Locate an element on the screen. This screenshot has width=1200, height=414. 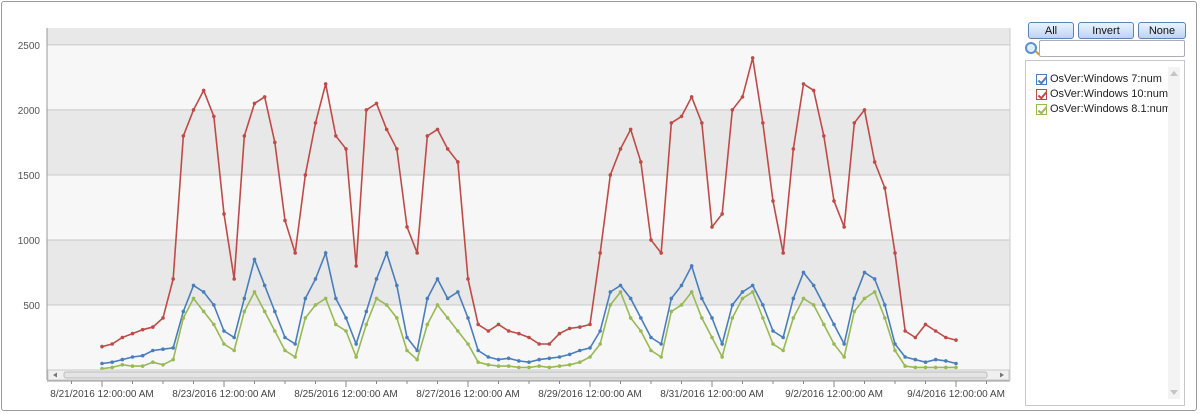
series-item-windows-10: OsVer:Windows 10:num is located at coordinates (1102, 94).